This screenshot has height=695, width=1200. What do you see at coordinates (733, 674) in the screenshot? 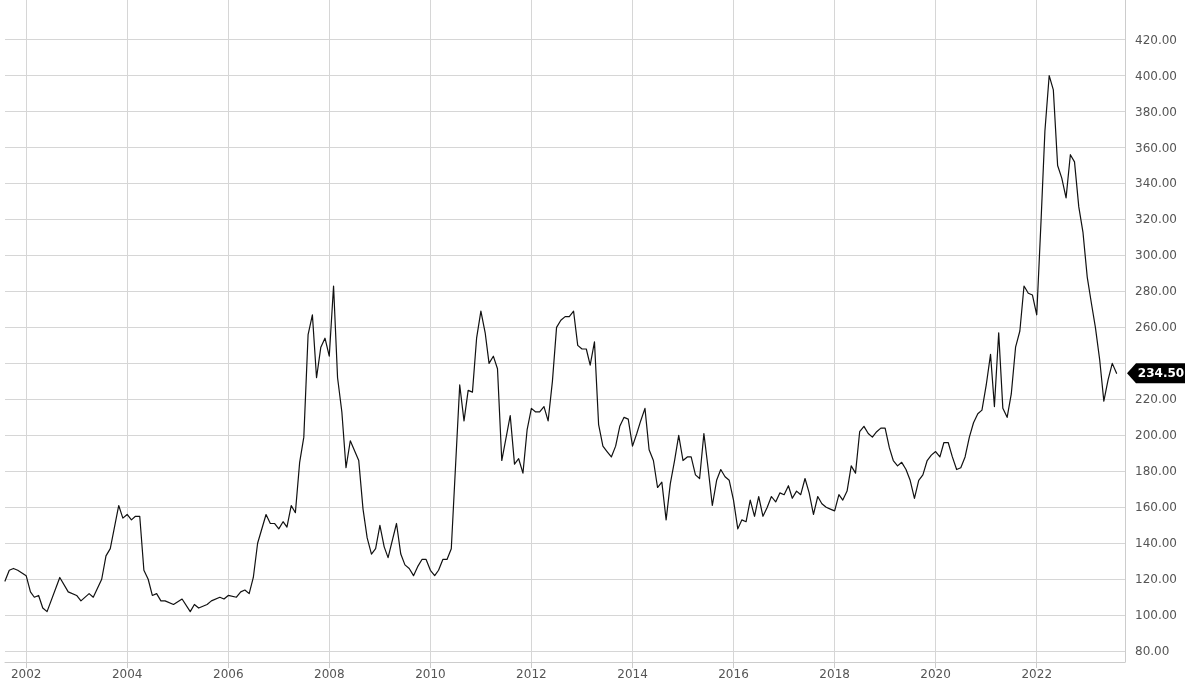
I see `x-tick-label: 2016` at bounding box center [733, 674].